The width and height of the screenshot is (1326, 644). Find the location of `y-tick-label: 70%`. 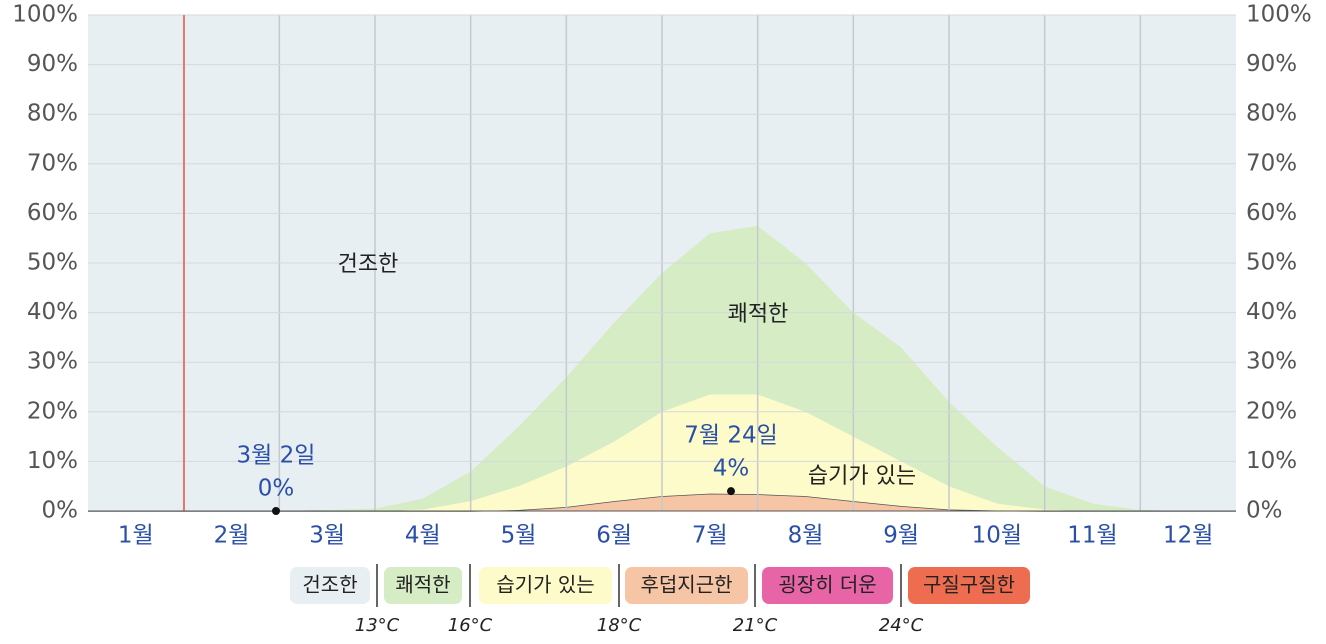

y-tick-label: 70% is located at coordinates (52, 163).